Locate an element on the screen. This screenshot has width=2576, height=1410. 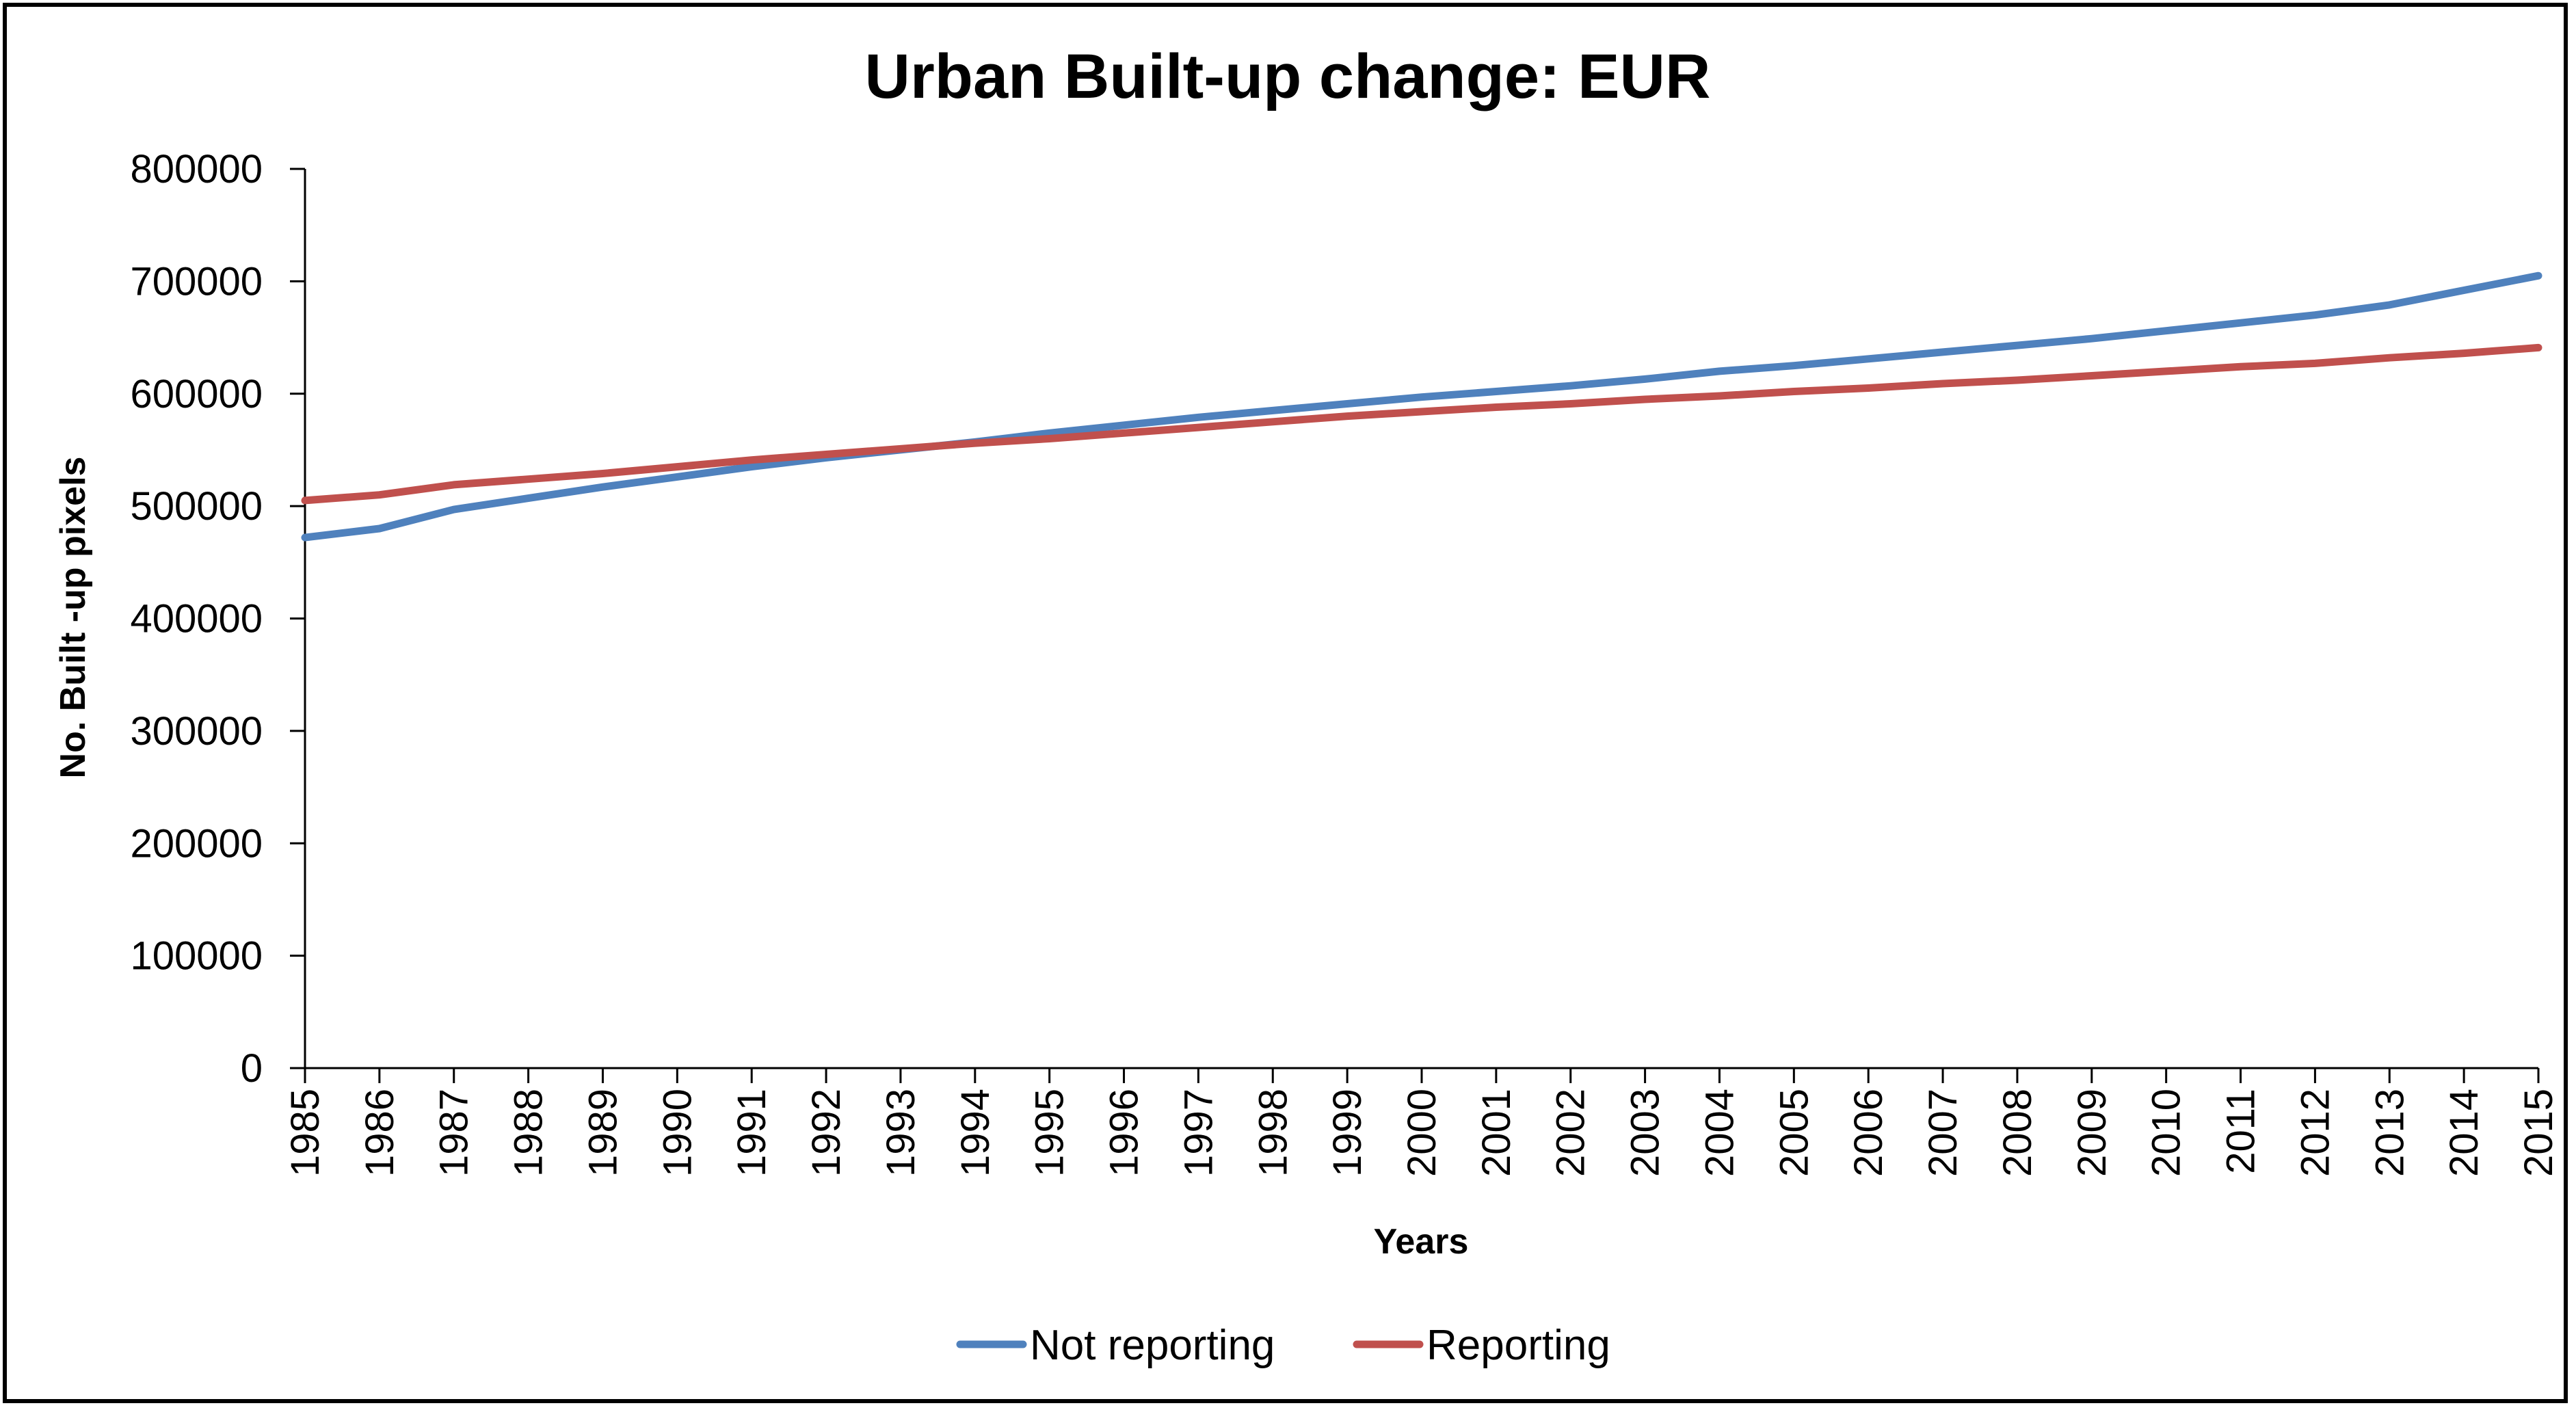
y-tick-label: 700000 is located at coordinates (196, 281).